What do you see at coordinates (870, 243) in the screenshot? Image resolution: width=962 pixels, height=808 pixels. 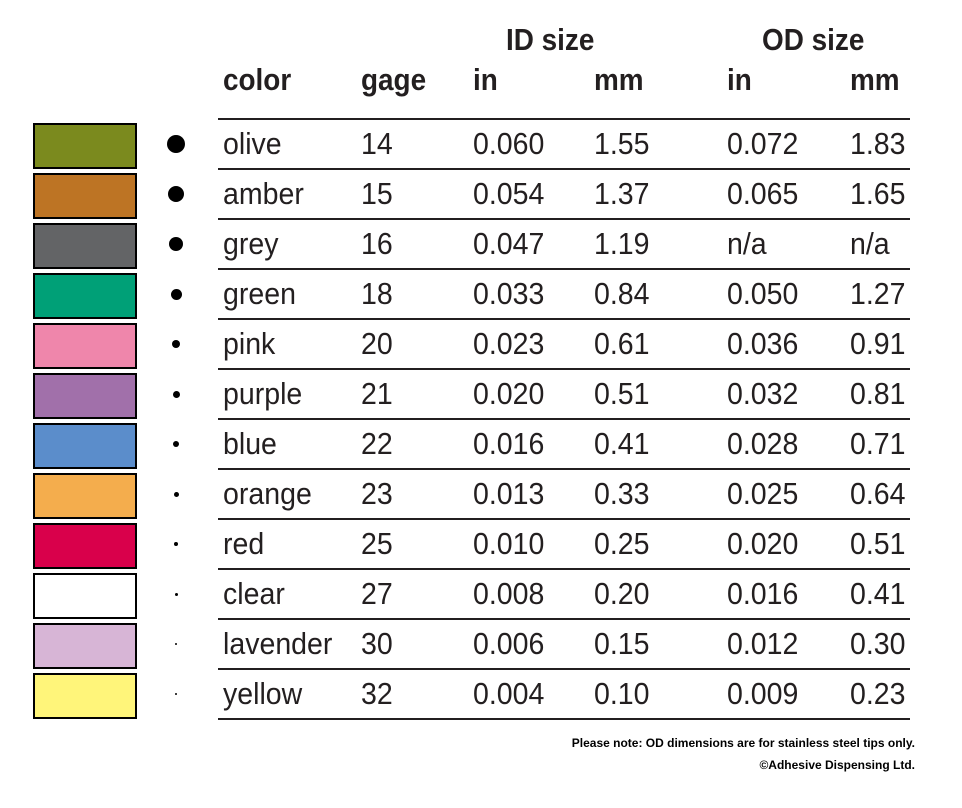 I see `od-mm-cell: n/a` at bounding box center [870, 243].